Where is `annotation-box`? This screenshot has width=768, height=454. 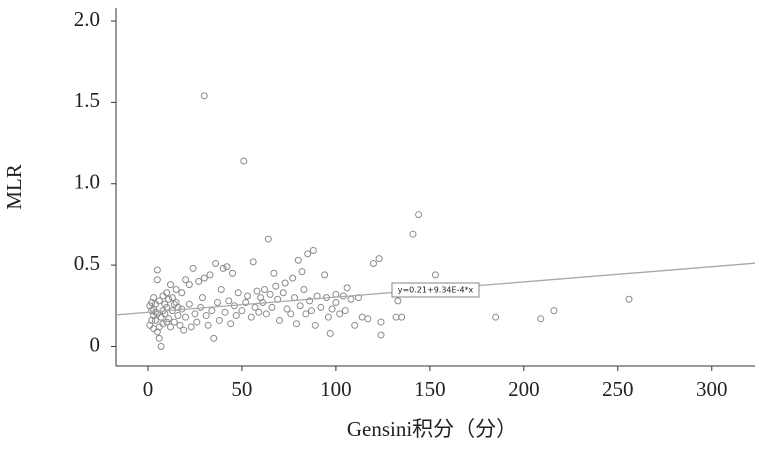
annotation-box is located at coordinates (435, 290).